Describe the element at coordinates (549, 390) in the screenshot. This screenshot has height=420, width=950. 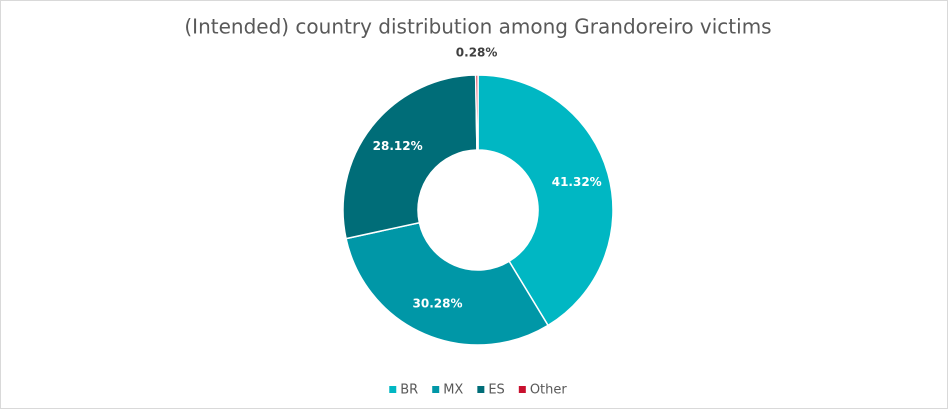
I see `legend-label: Other` at that location.